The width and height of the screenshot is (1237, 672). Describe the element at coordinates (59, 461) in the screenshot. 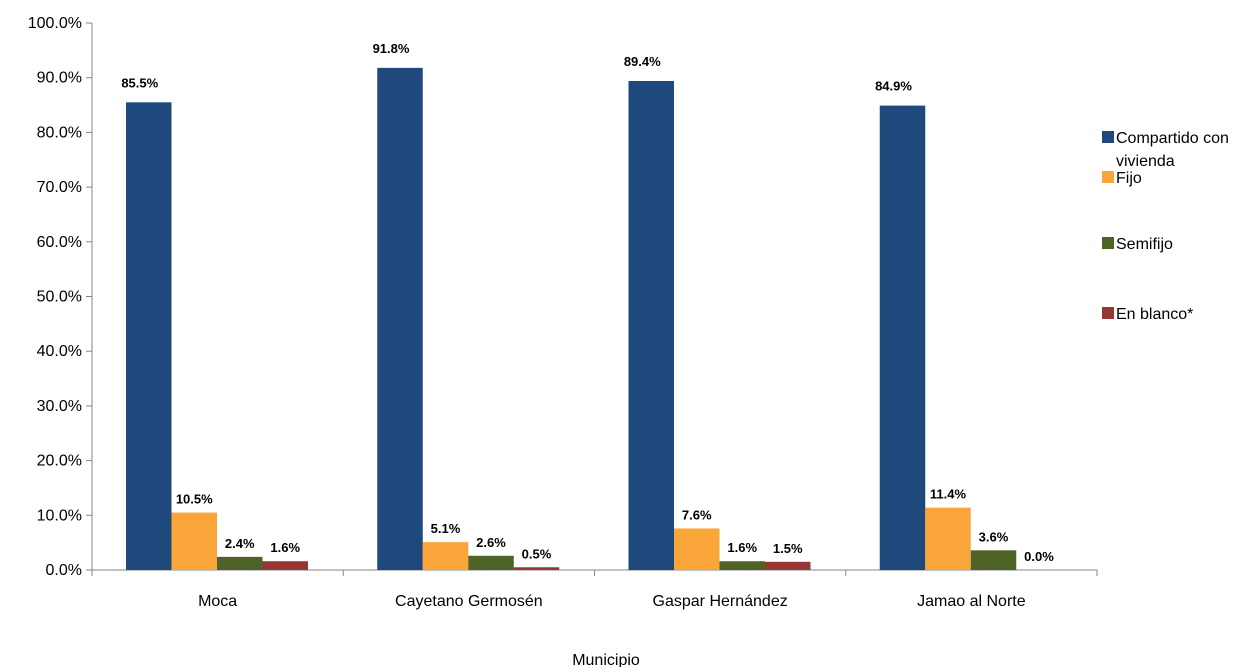

I see `y-tick-label: 20.0%` at that location.